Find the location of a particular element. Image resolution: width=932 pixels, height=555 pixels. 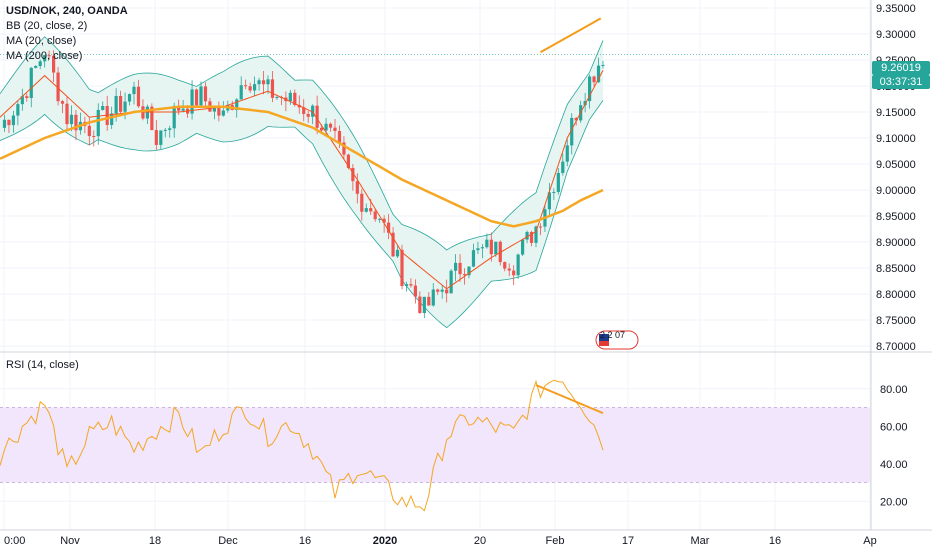

time-tick-label: Nov is located at coordinates (70, 541).